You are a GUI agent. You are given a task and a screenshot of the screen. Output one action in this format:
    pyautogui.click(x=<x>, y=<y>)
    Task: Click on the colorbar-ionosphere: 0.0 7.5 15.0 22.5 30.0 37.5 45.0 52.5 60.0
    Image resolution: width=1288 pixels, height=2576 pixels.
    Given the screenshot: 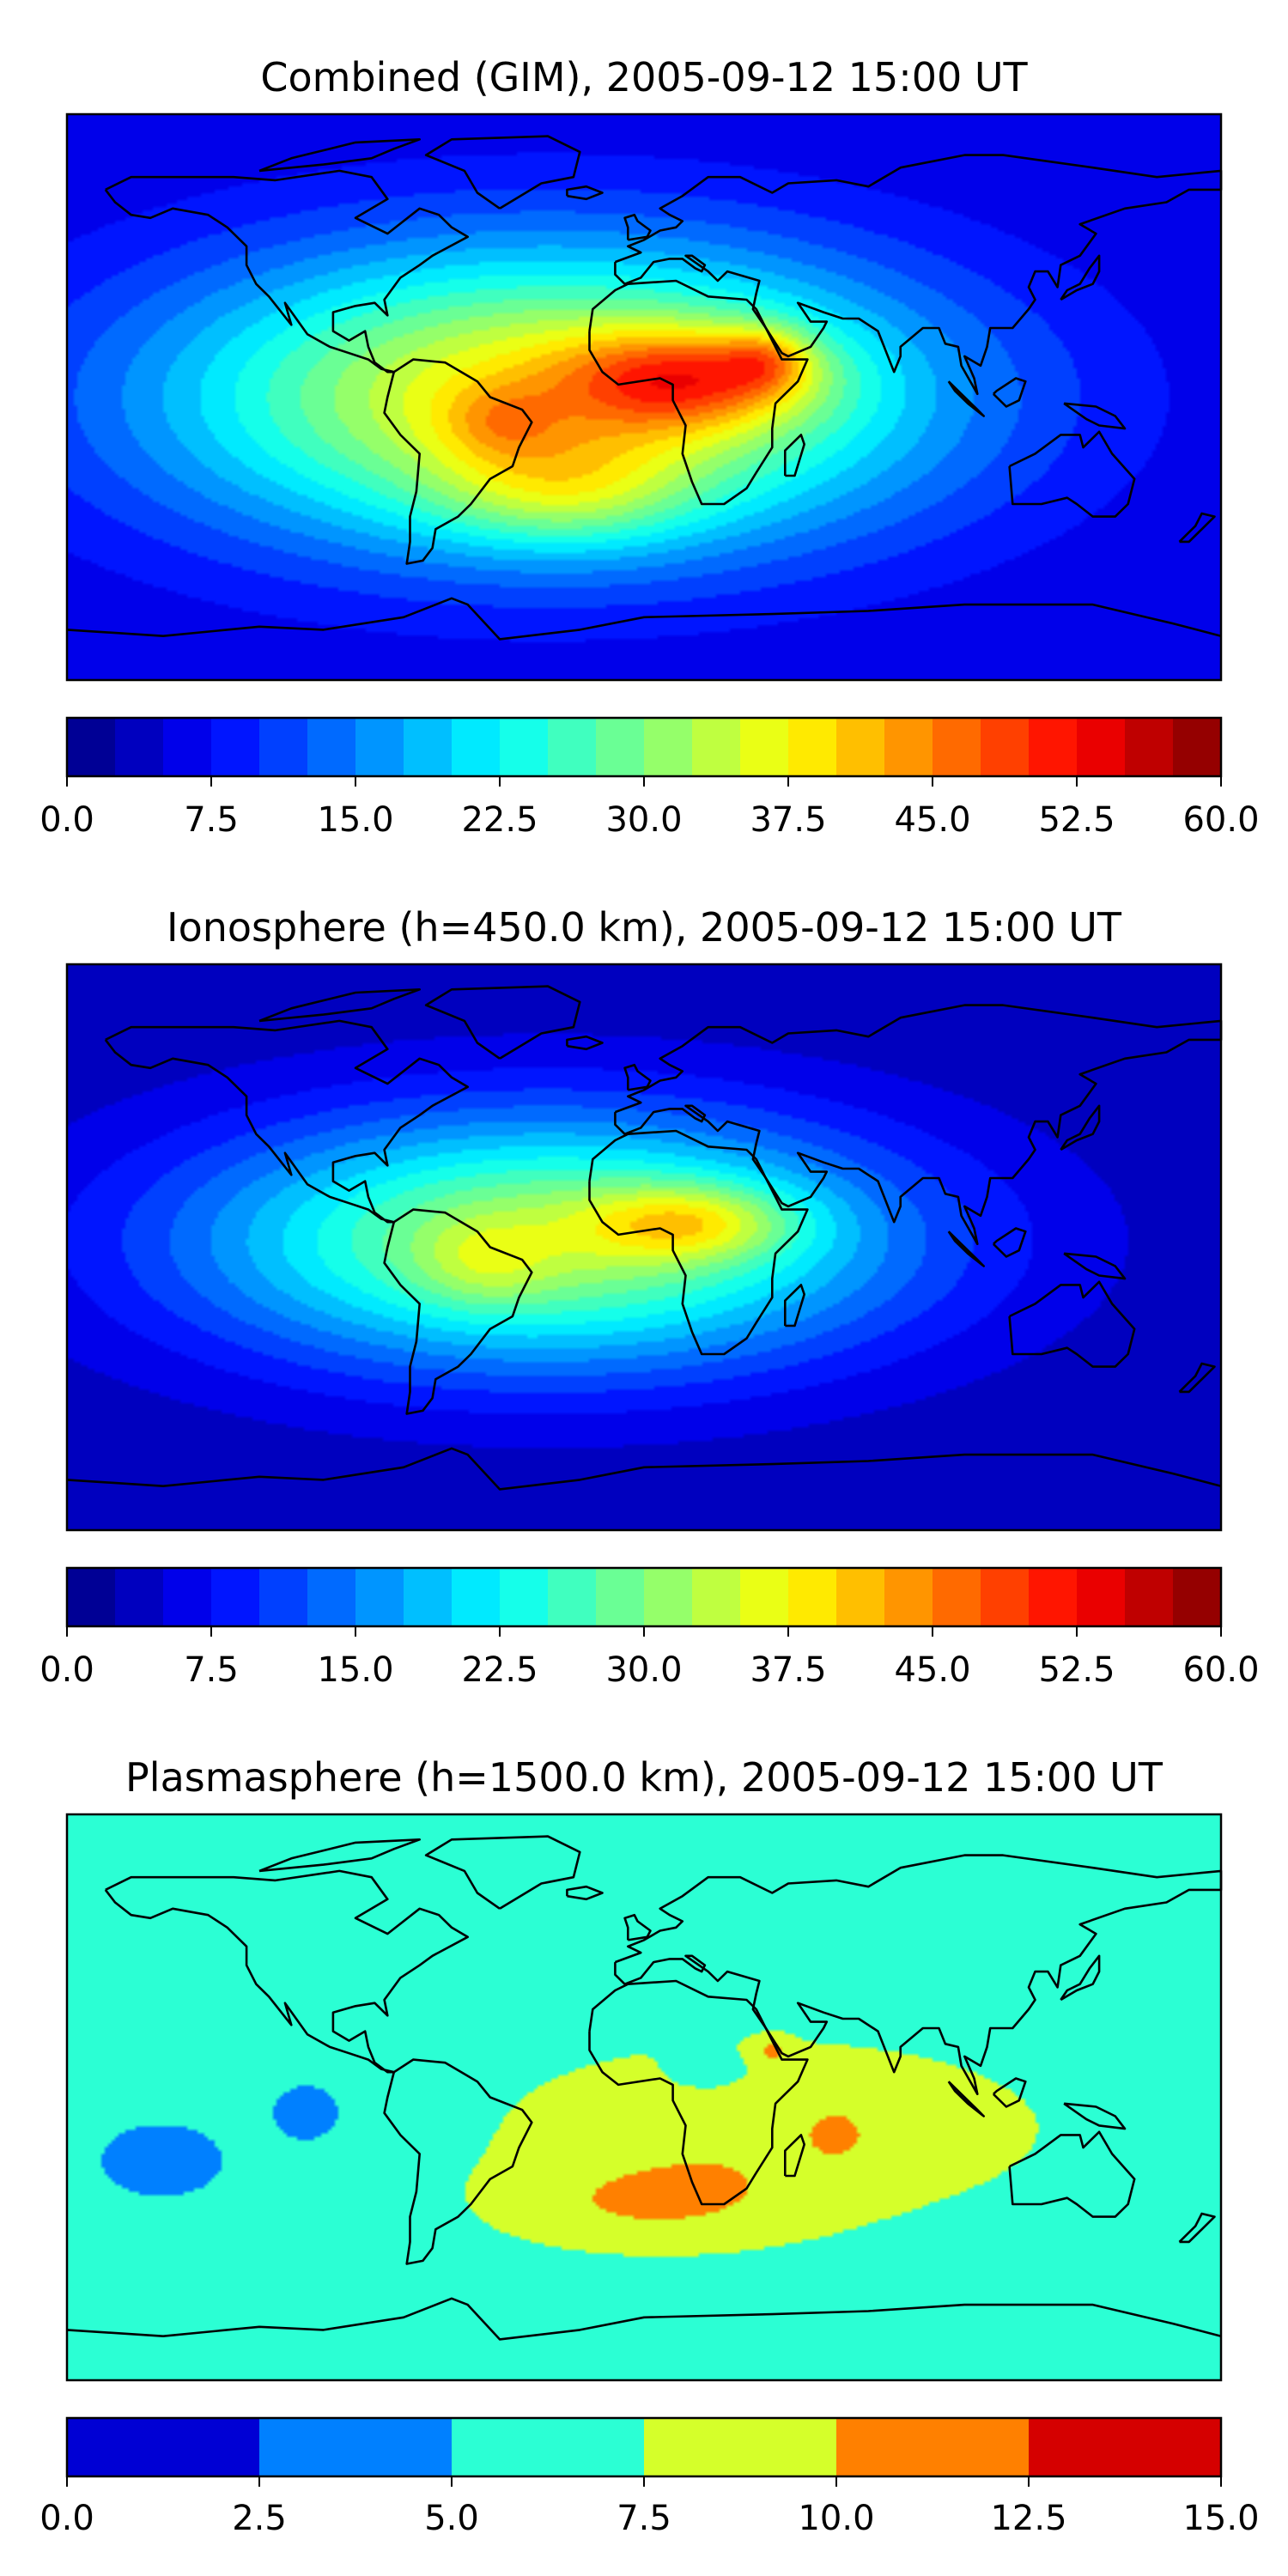 What is the action you would take?
    pyautogui.click(x=649, y=1628)
    